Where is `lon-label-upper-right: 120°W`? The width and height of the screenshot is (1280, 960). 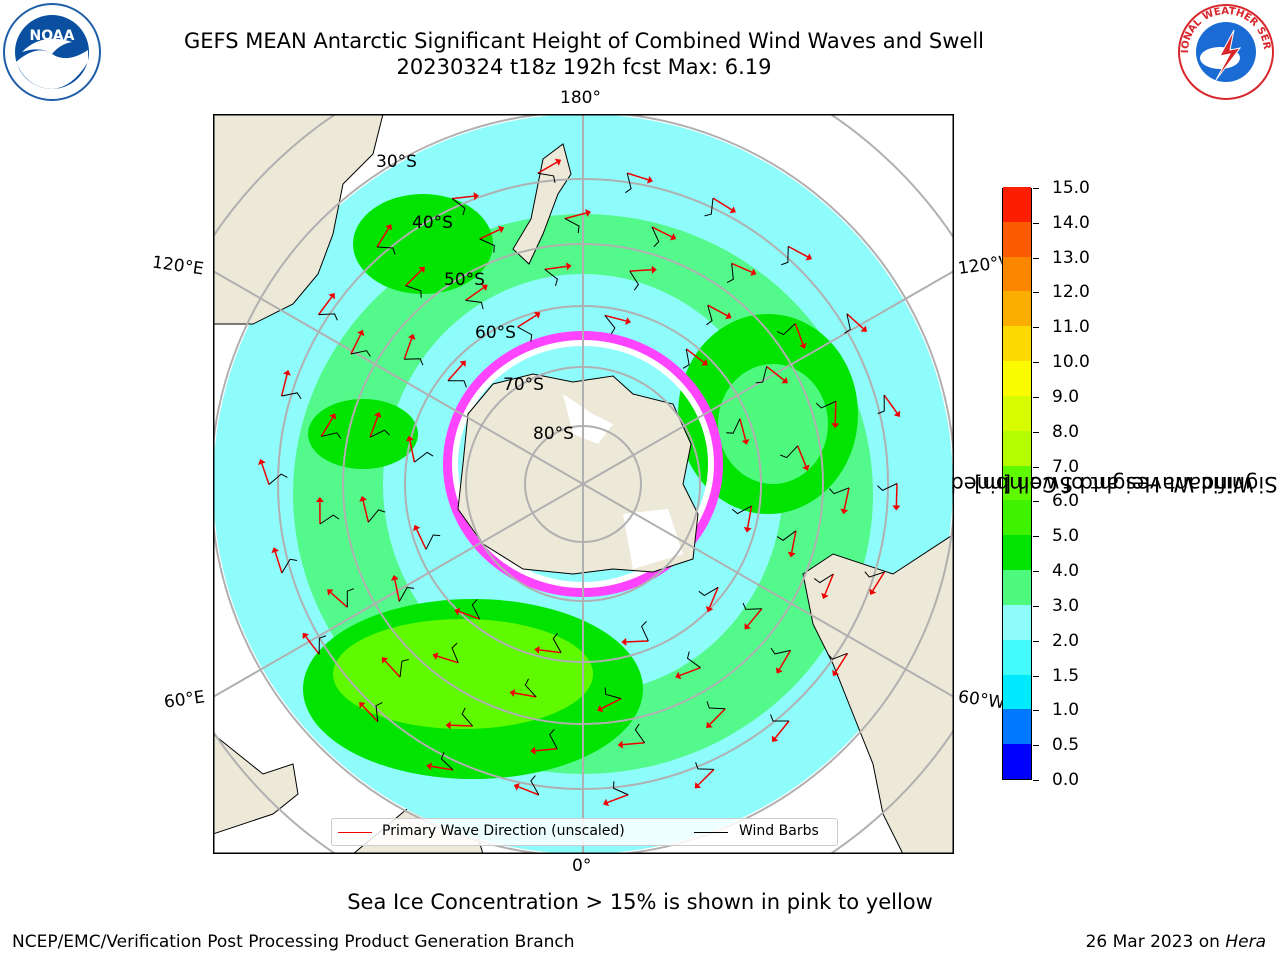 lon-label-upper-right: 120°W is located at coordinates (980, 266).